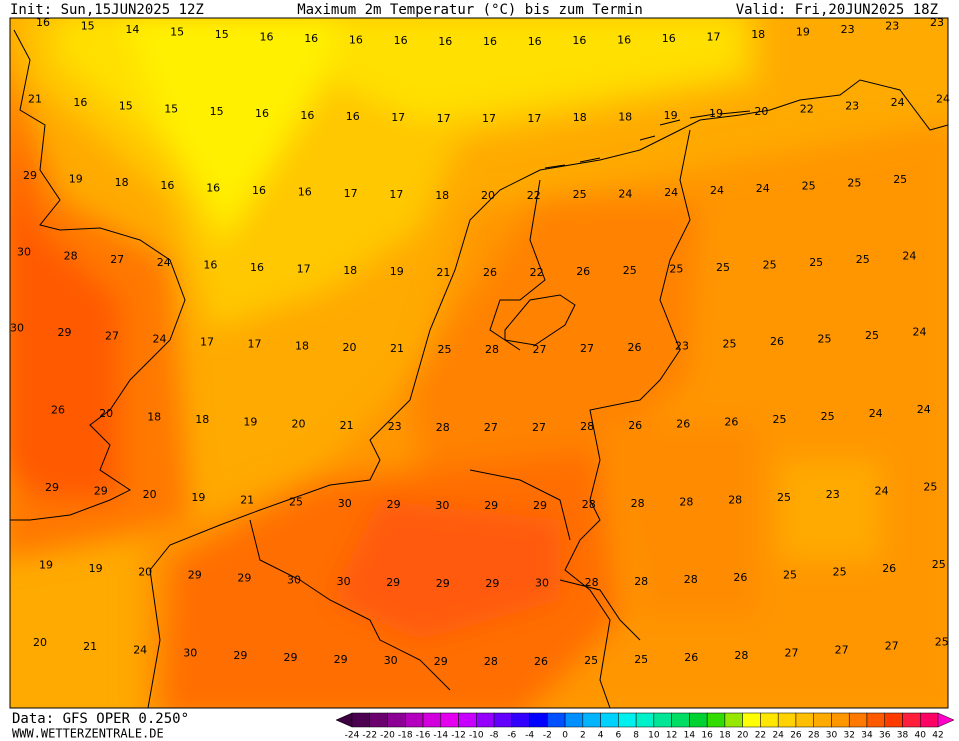 This screenshot has width=959, height=741. I want to click on scale-label: -4, so click(529, 736).